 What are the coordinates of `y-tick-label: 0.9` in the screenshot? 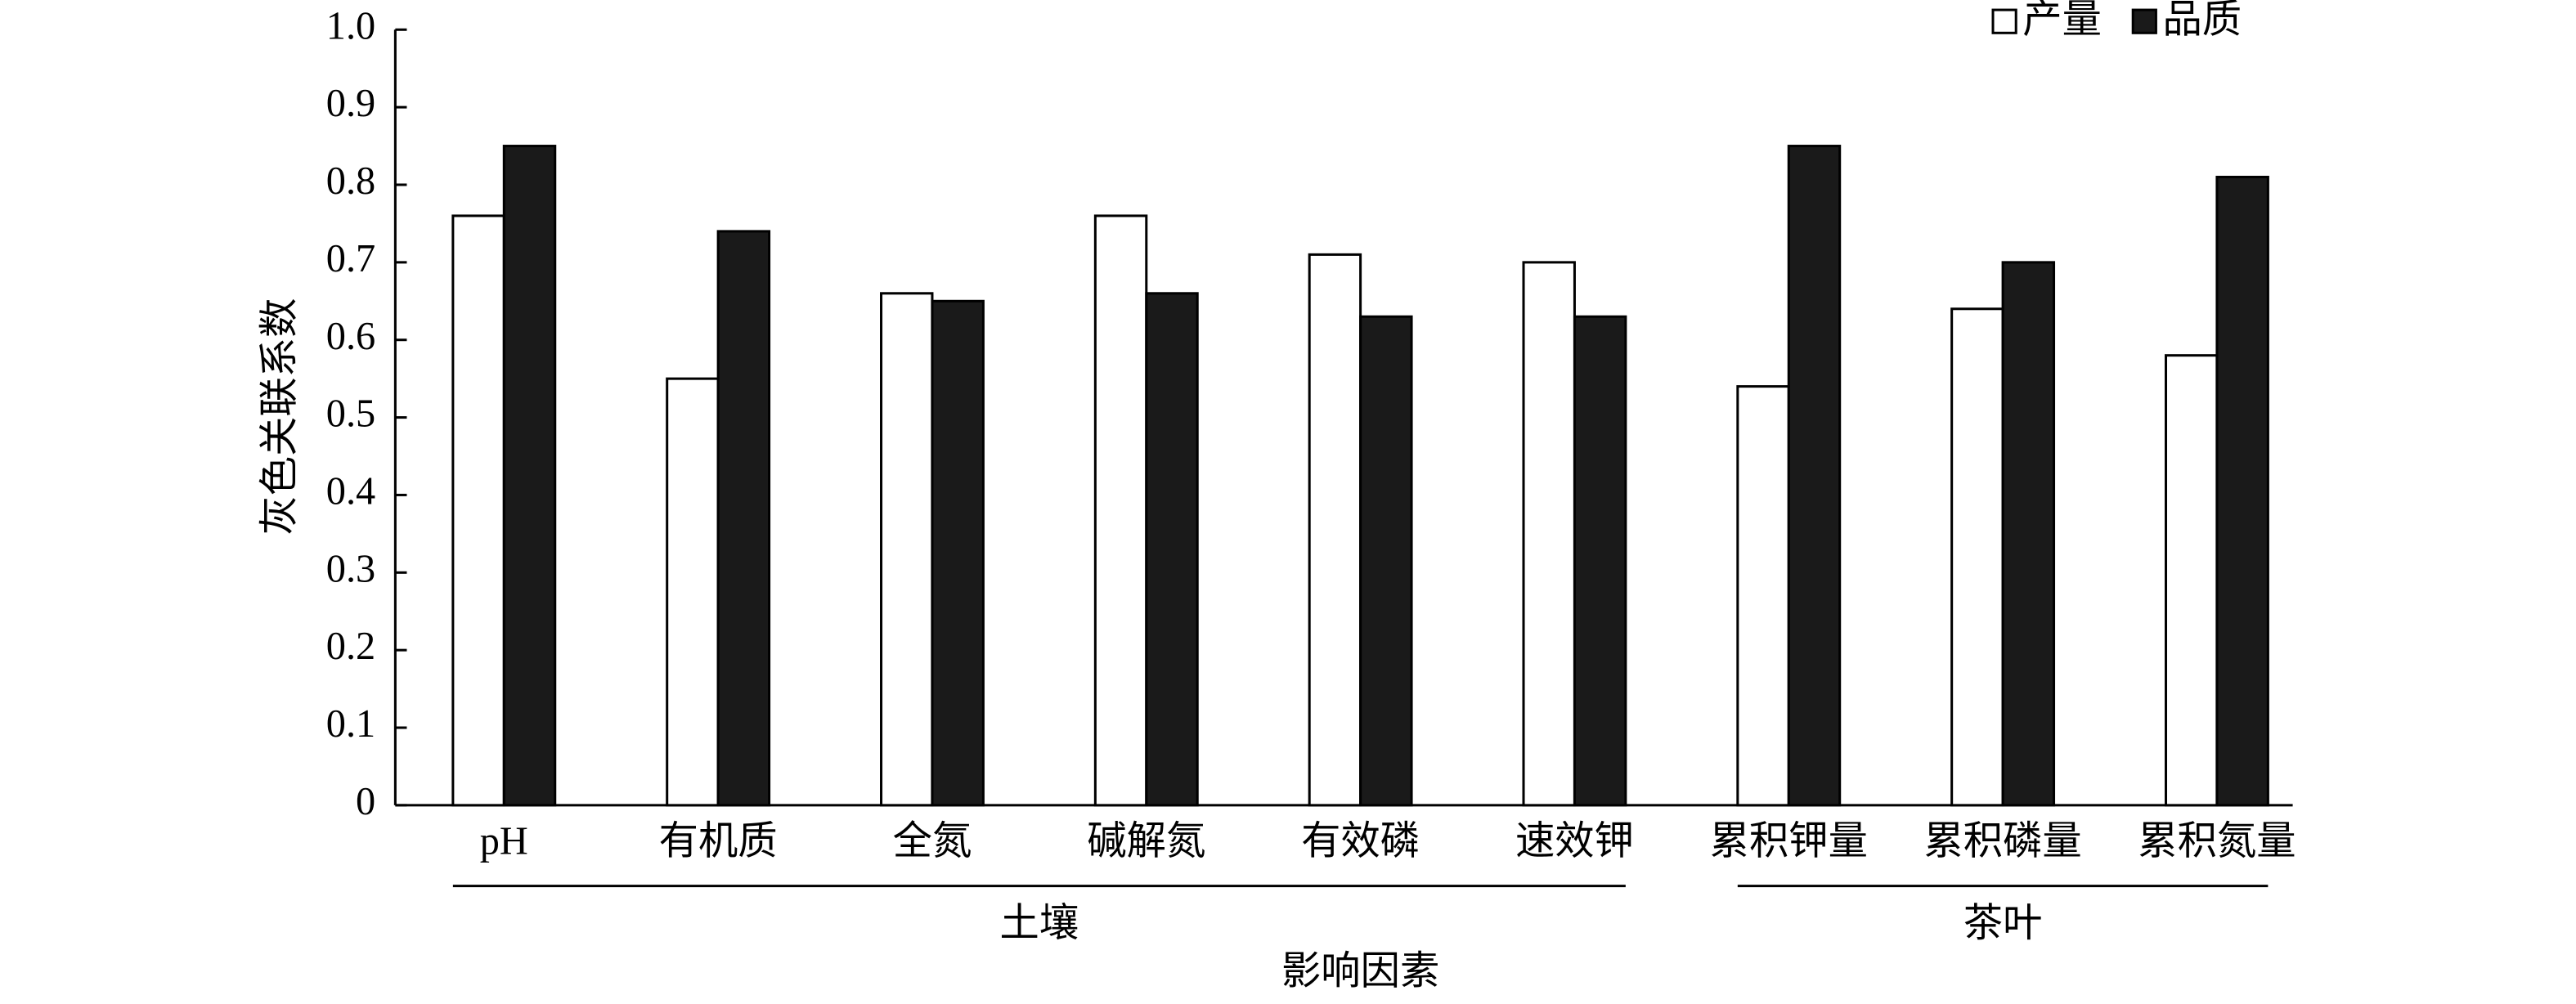 It's located at (350, 104).